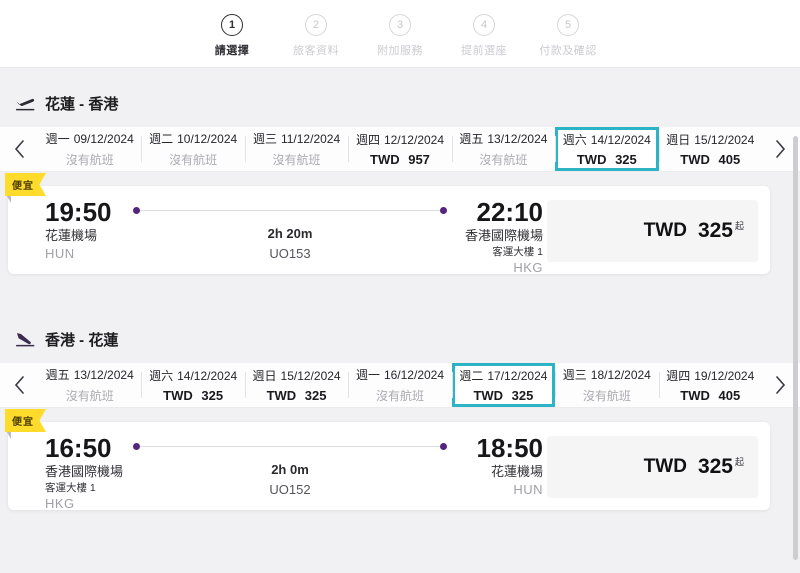  Describe the element at coordinates (568, 25) in the screenshot. I see `step-number: 5` at that location.